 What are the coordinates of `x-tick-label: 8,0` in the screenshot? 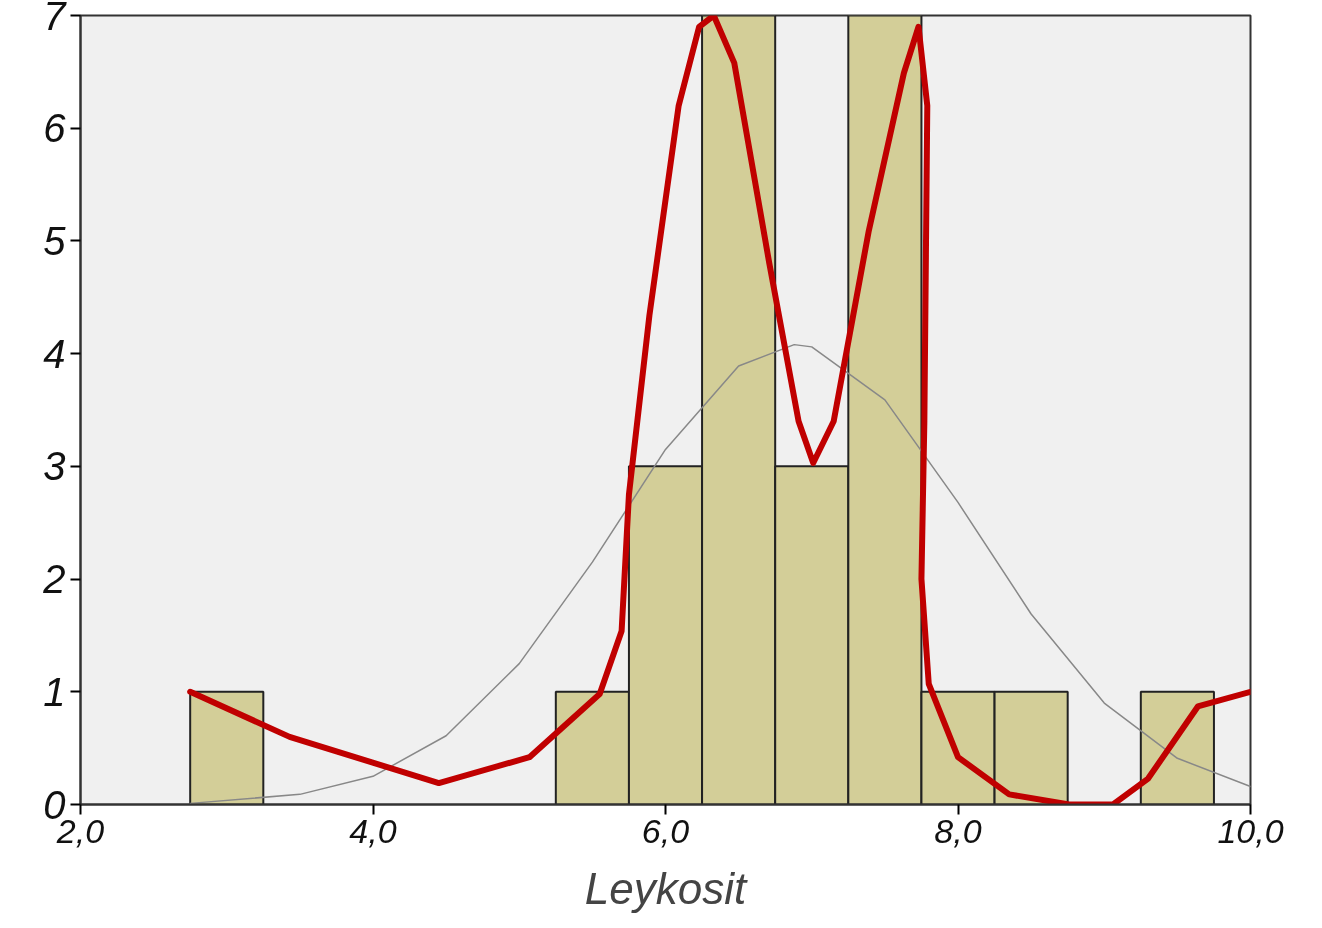 It's located at (958, 830).